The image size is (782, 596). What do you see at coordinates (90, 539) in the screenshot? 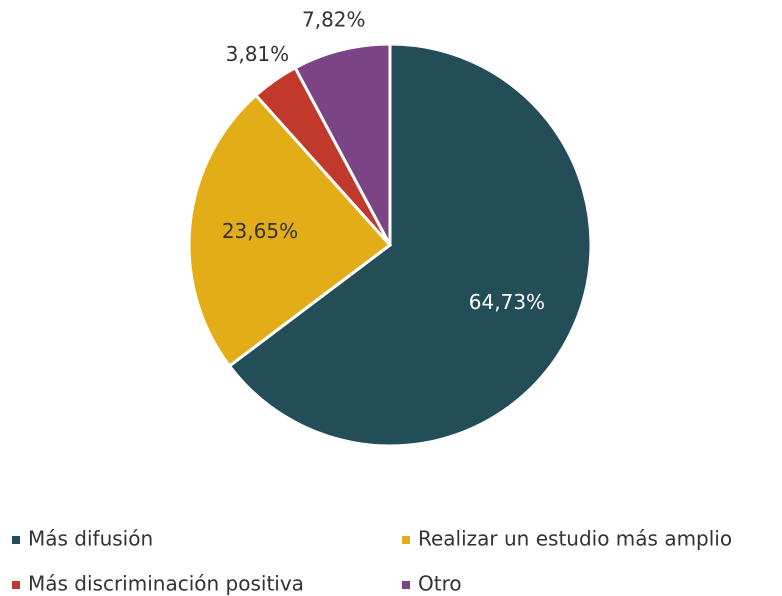
I see `legend-label: Más difusión` at bounding box center [90, 539].